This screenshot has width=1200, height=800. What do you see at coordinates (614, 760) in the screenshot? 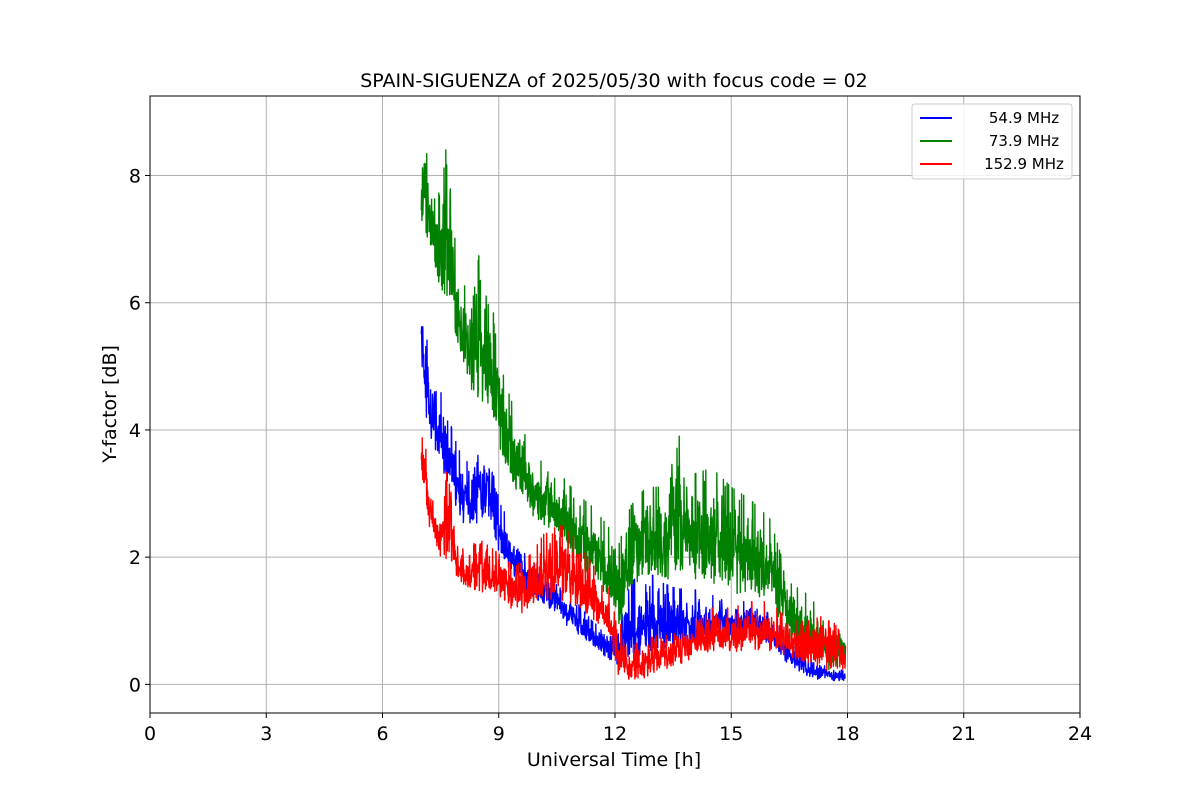
I see `x-axis-title: Universal Time [h]` at bounding box center [614, 760].